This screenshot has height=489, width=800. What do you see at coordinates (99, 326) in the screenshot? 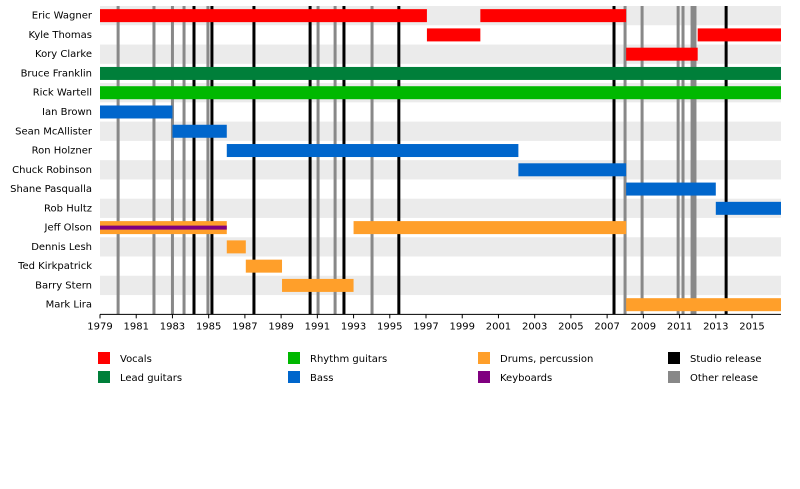
I see `x-tick-label: 1979` at bounding box center [99, 326].